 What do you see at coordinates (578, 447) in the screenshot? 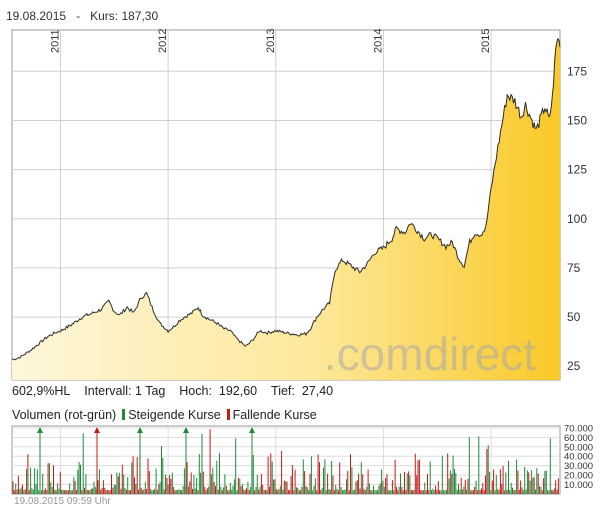
I see `volume-y-tick-label: 50.000` at bounding box center [578, 447].